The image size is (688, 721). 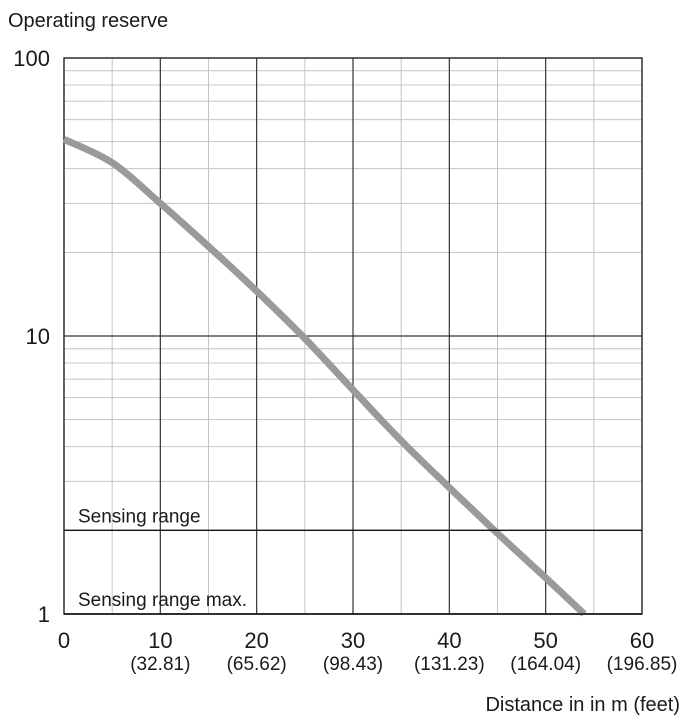 What do you see at coordinates (449, 640) in the screenshot?
I see `x-tick-label: 40` at bounding box center [449, 640].